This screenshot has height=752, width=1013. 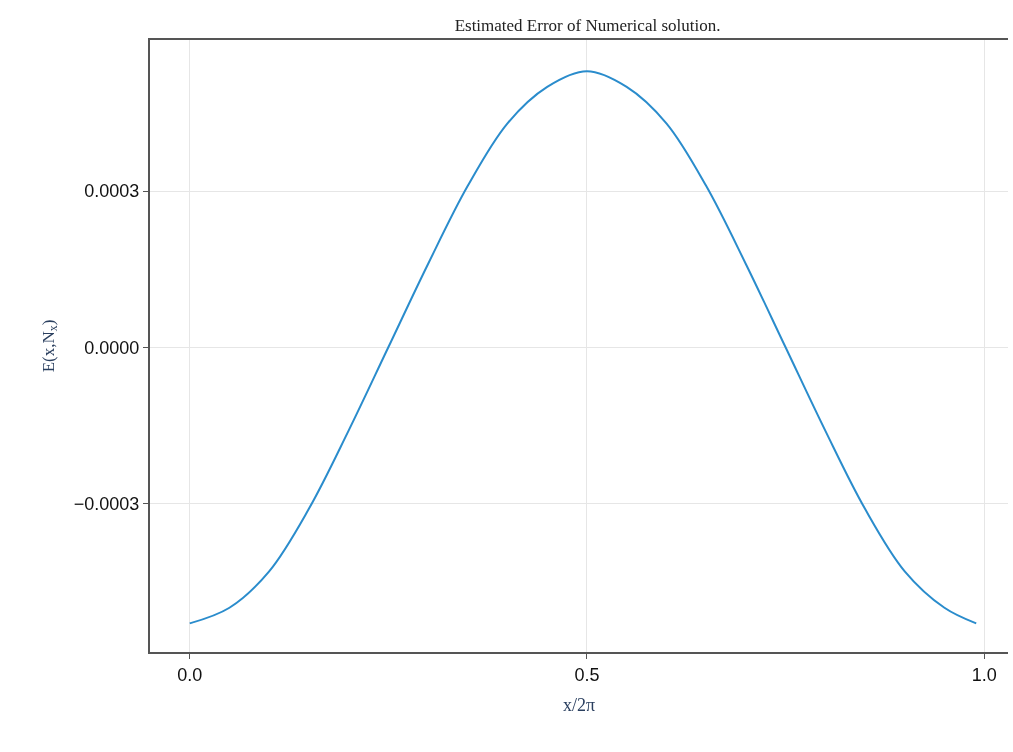 What do you see at coordinates (106, 503) in the screenshot?
I see `y-tick-label: −0.0003` at bounding box center [106, 503].